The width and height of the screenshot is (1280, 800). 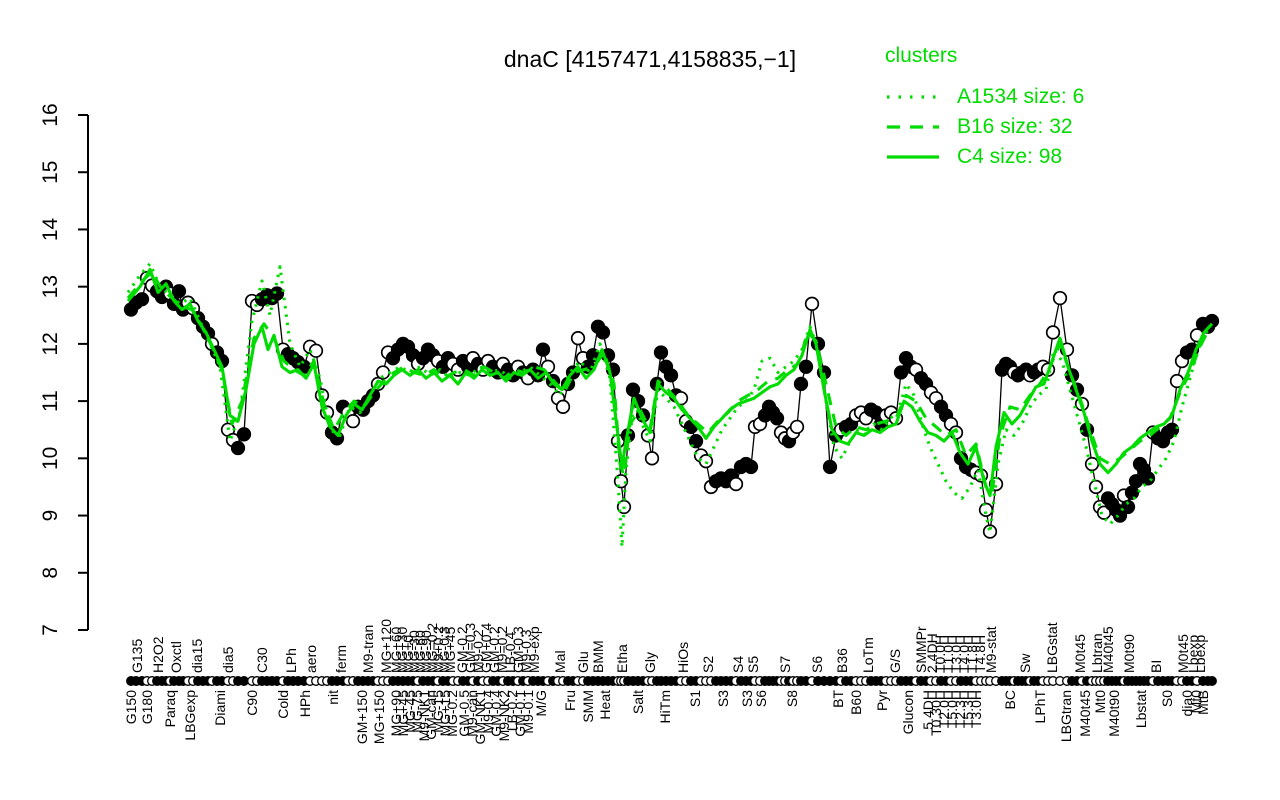 I want to click on x-axis-label-bottom: GM-0.1, so click(x=520, y=713).